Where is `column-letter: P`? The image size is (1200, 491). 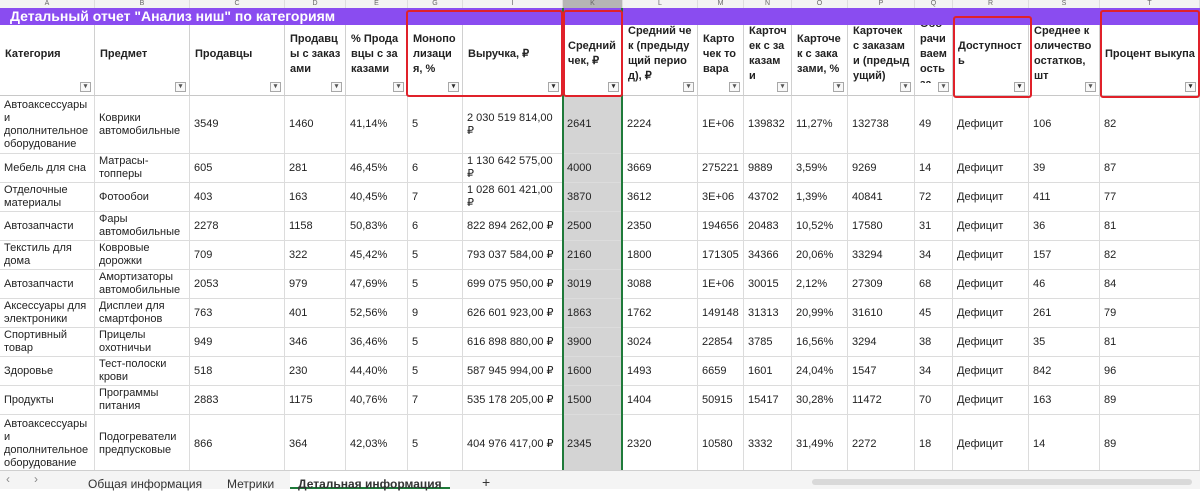
column-letter: P is located at coordinates (881, 4).